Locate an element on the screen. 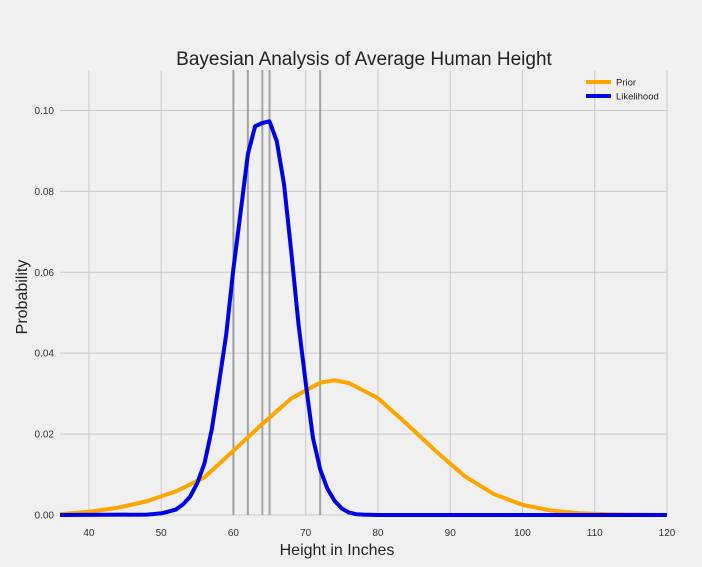  y-tick-label: 0.02 is located at coordinates (45, 435).